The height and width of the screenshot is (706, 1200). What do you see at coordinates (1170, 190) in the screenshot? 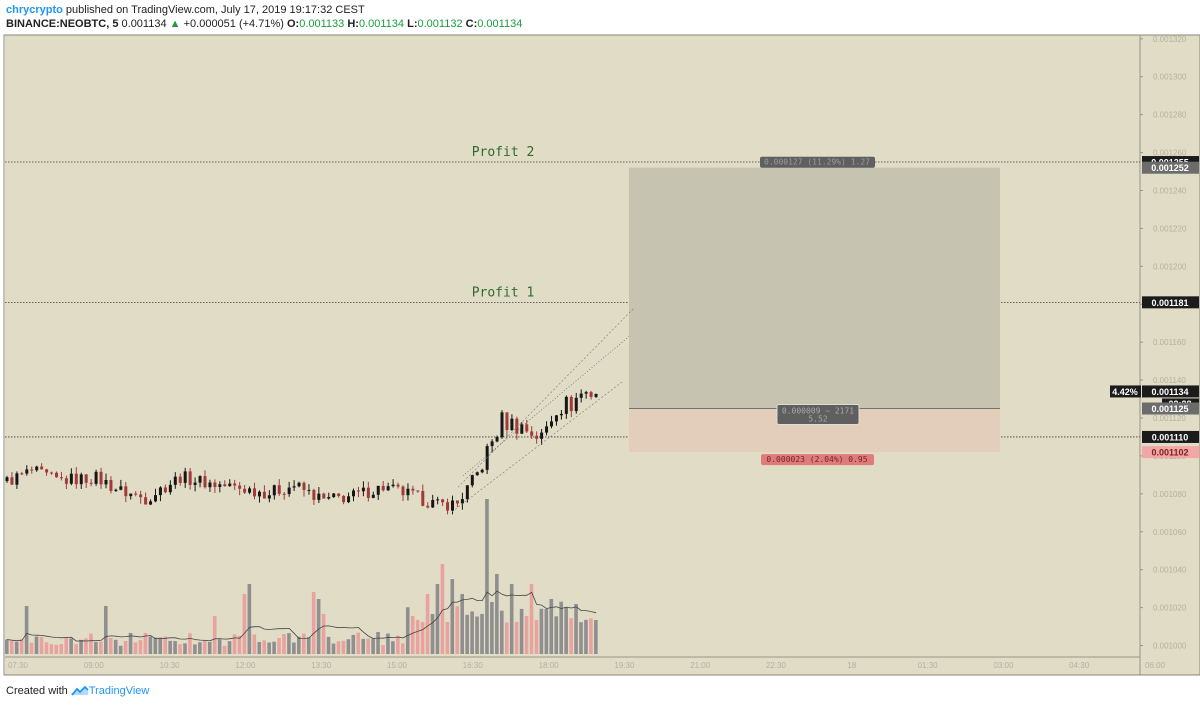
I see `y-tick-label: 0.001240` at bounding box center [1170, 190].